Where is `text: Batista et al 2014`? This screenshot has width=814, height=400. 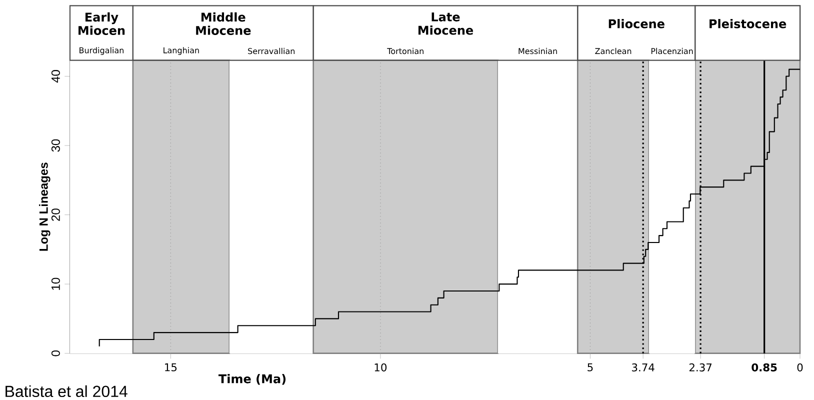 text: Batista et al 2014 is located at coordinates (67, 391).